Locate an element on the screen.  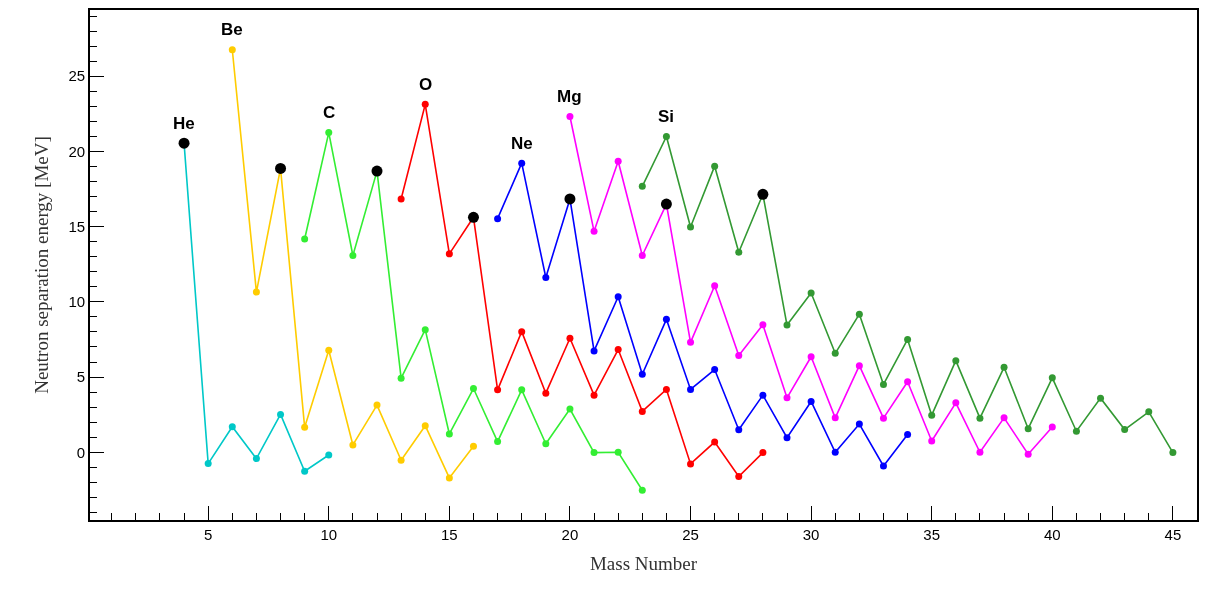
x-tick-label: 35 is located at coordinates (932, 534).